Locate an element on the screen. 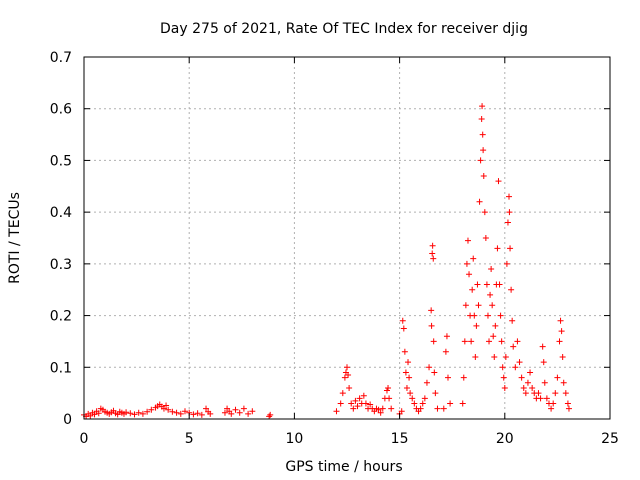 Image resolution: width=640 pixels, height=480 pixels. y-tick-label: 0.4 is located at coordinates (61, 213).